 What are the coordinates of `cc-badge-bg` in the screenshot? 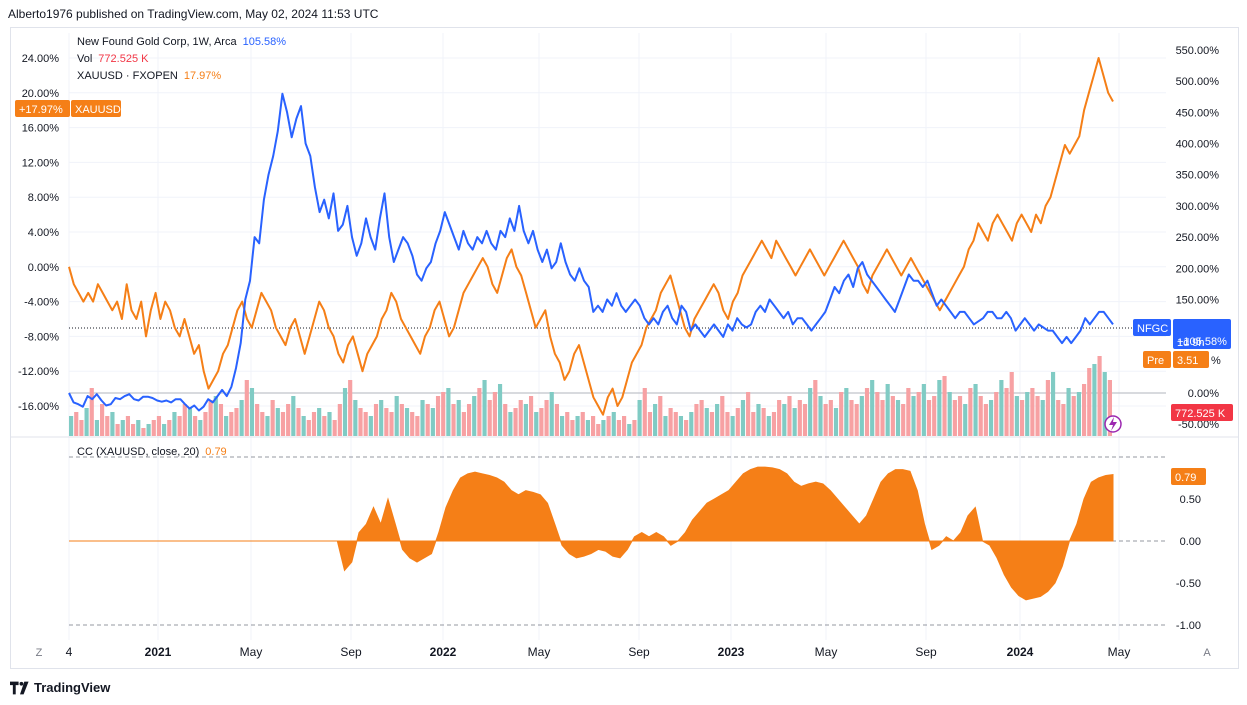 It's located at (1188, 476).